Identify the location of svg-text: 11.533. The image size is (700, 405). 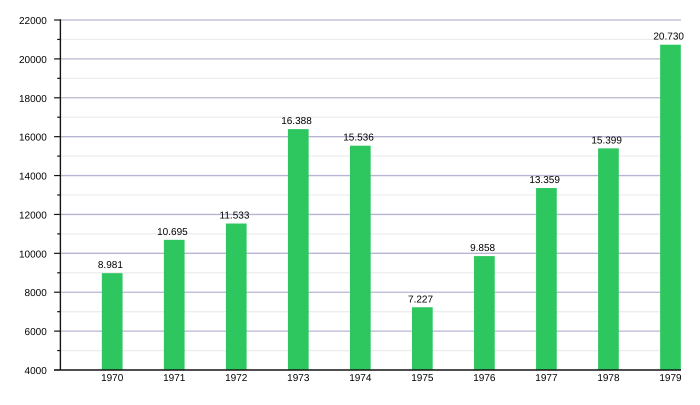
(235, 216).